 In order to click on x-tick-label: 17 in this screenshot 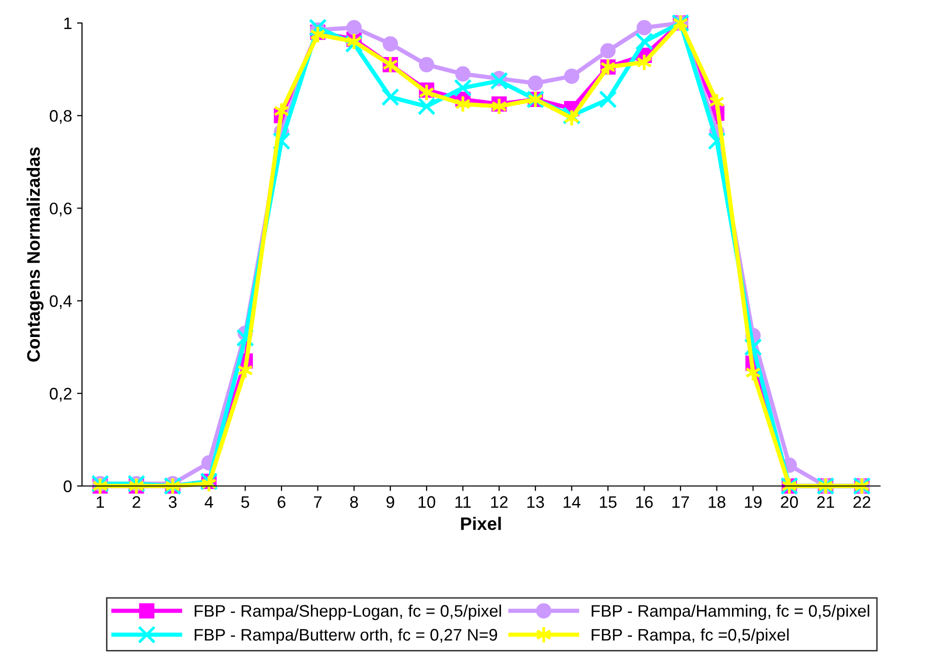, I will do `click(680, 502)`.